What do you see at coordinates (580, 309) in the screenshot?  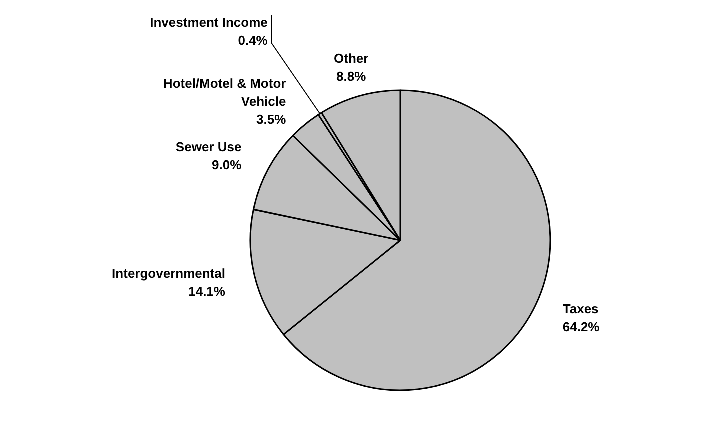 I see `slice-label: Taxes` at bounding box center [580, 309].